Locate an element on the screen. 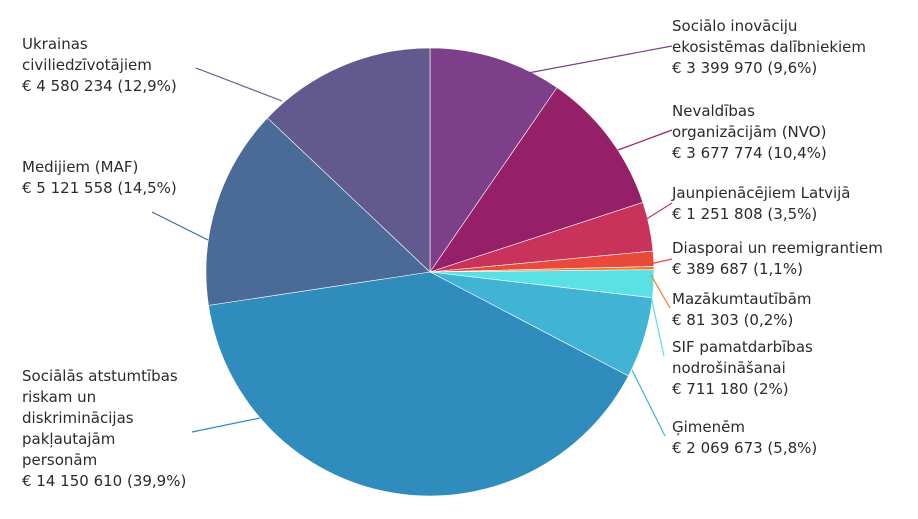 This screenshot has width=918, height=519. slice-name-label: ekosistēmas dalībniekiem is located at coordinates (769, 47).